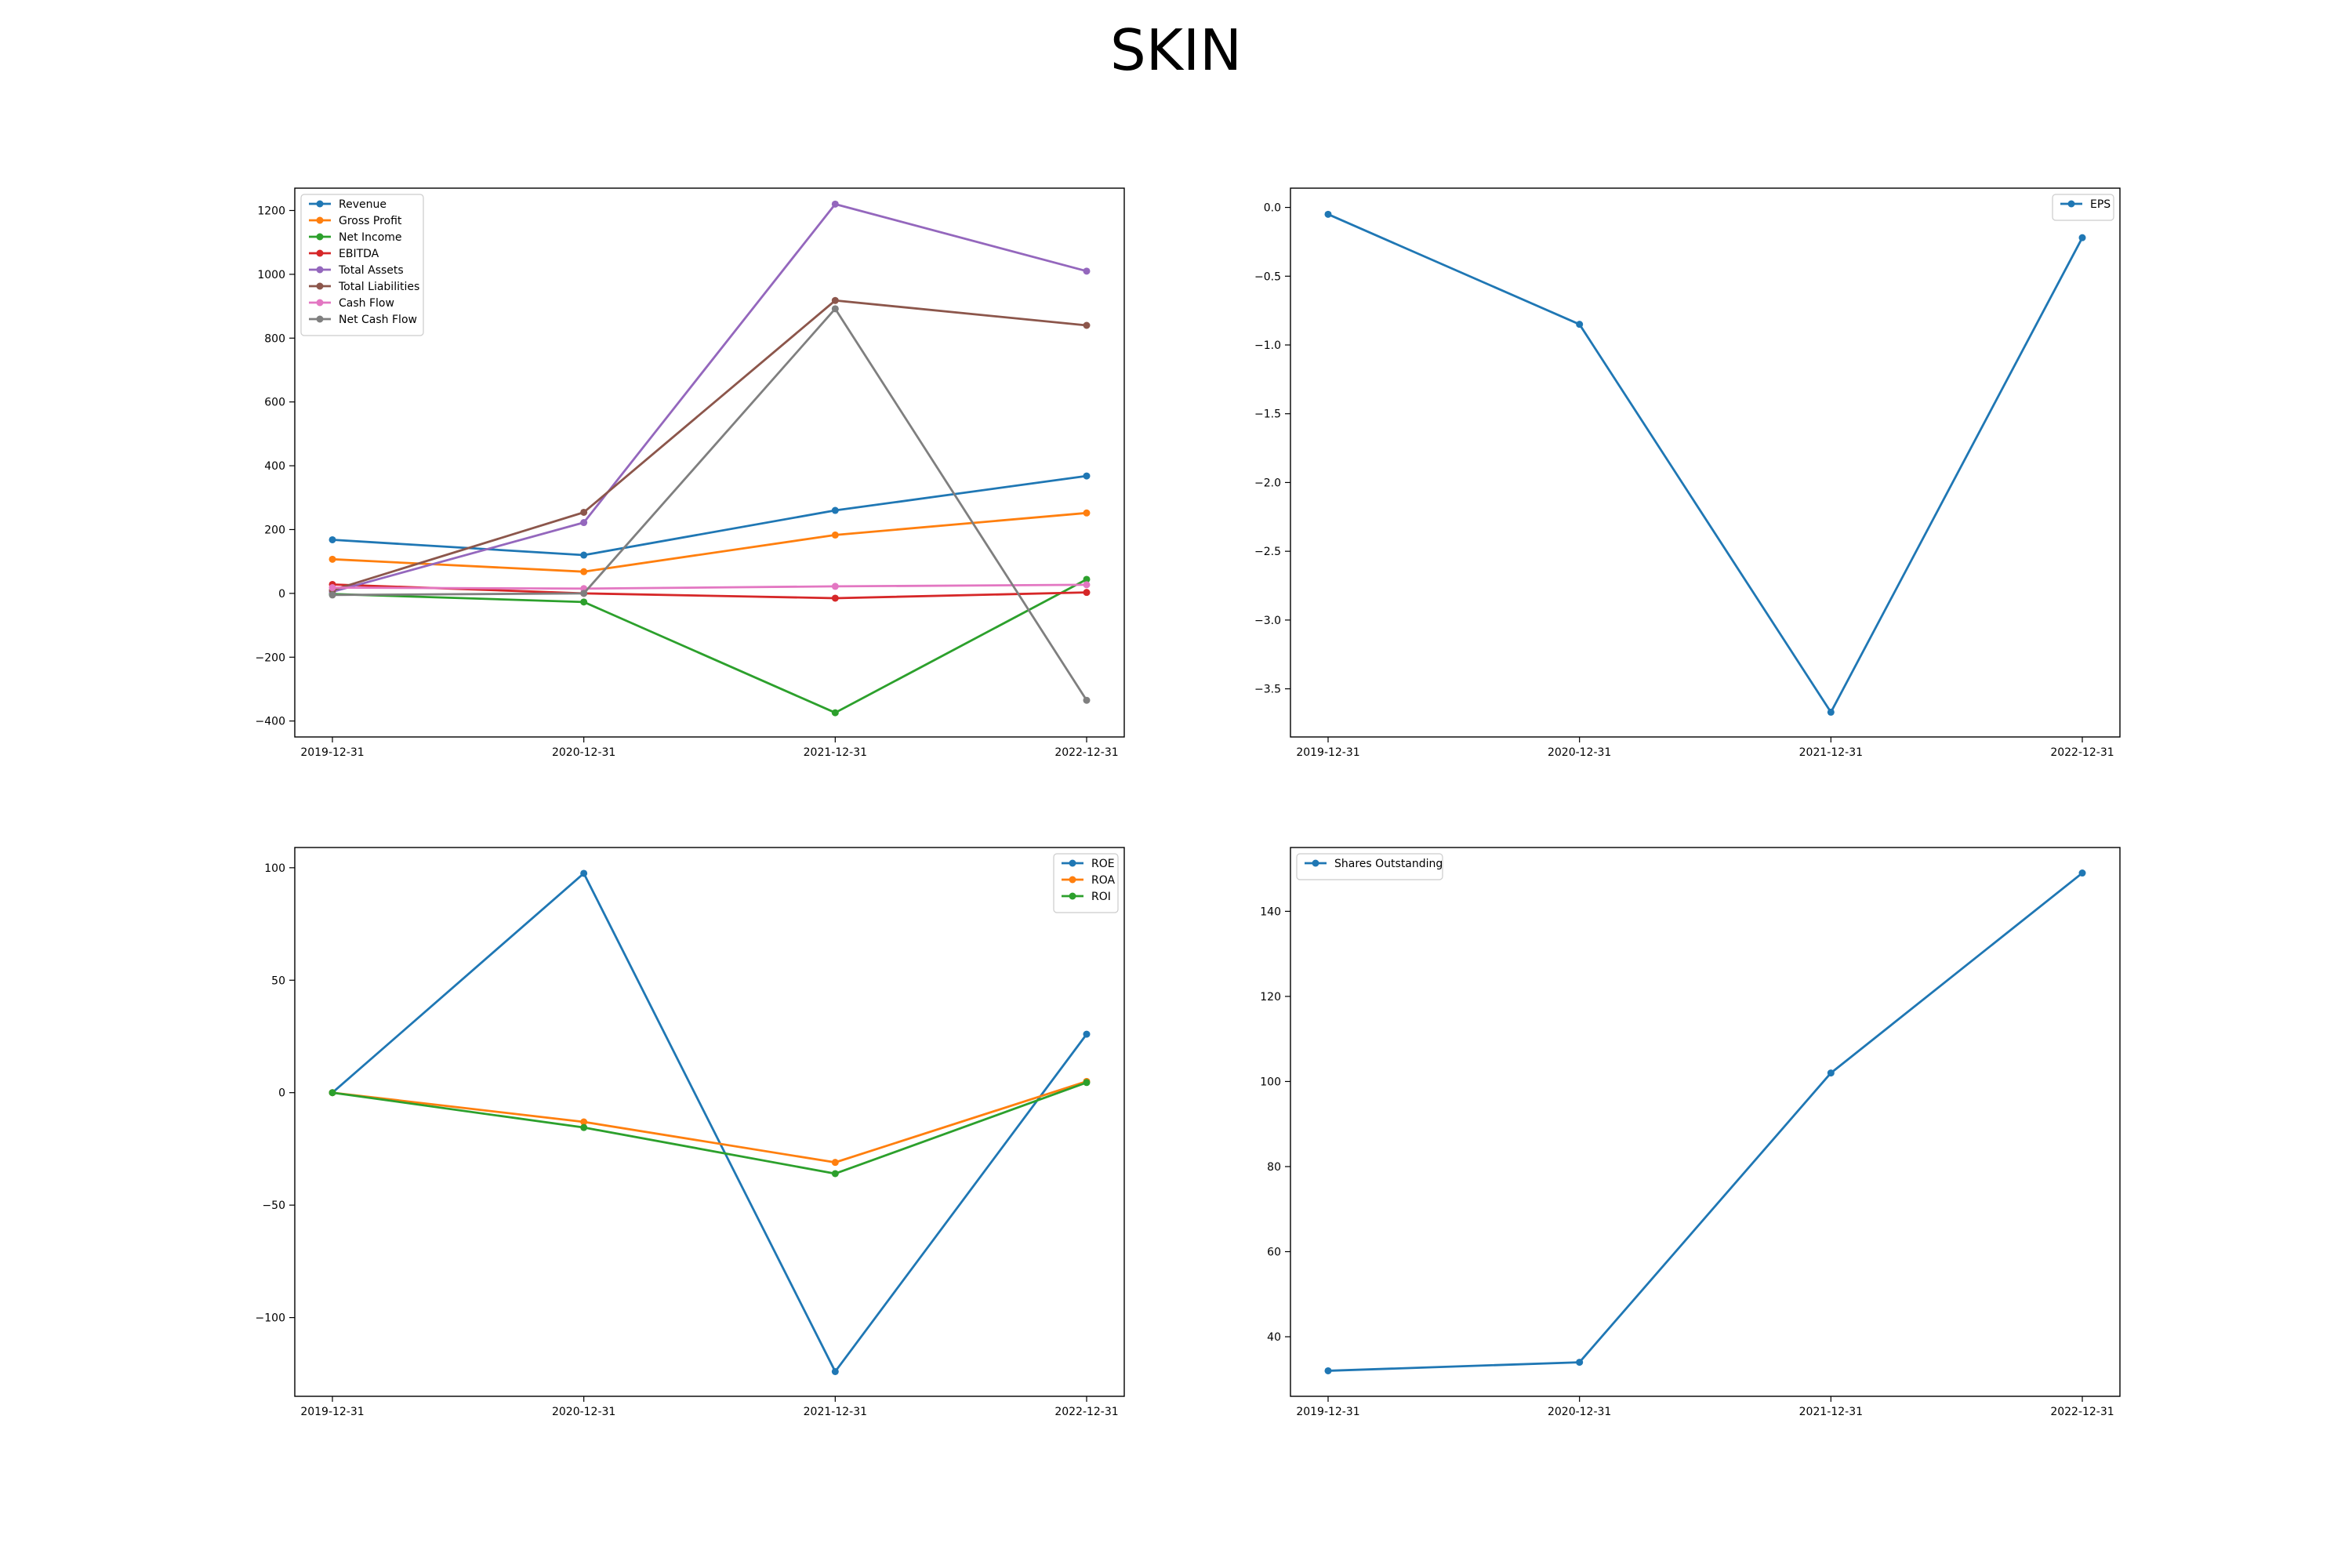  Describe the element at coordinates (270, 1318) in the screenshot. I see `y-tick-label: −100` at that location.